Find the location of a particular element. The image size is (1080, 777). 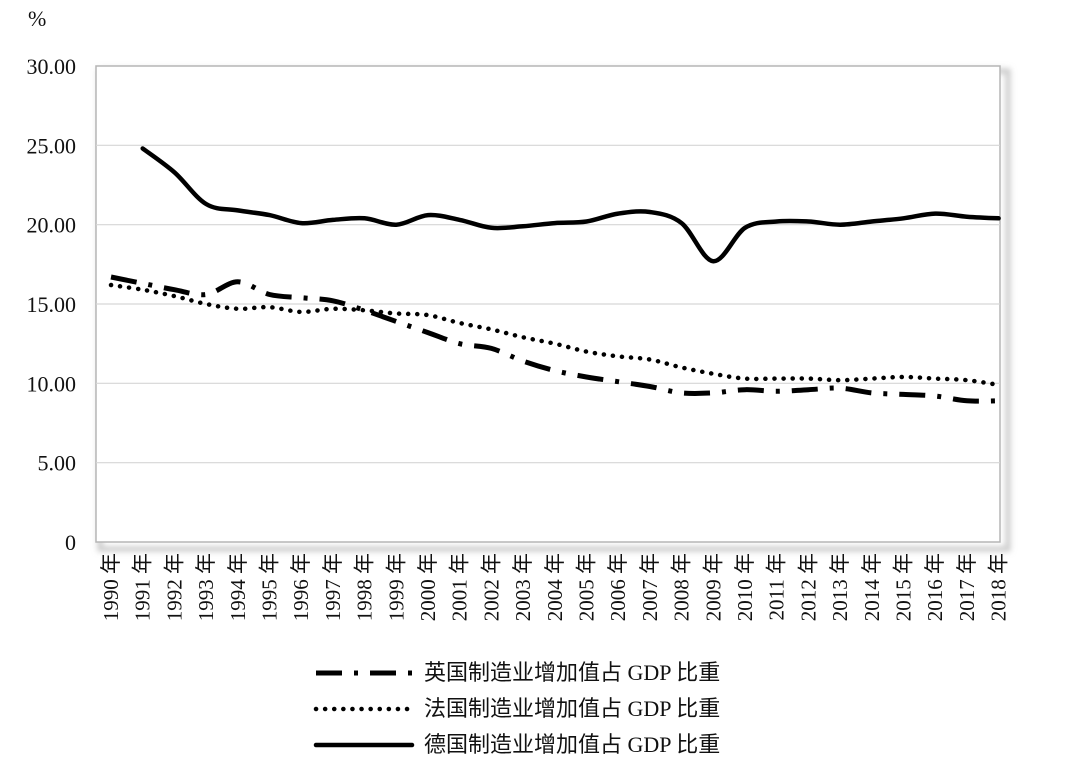

x-tick-label: 2002 年 is located at coordinates (491, 587).